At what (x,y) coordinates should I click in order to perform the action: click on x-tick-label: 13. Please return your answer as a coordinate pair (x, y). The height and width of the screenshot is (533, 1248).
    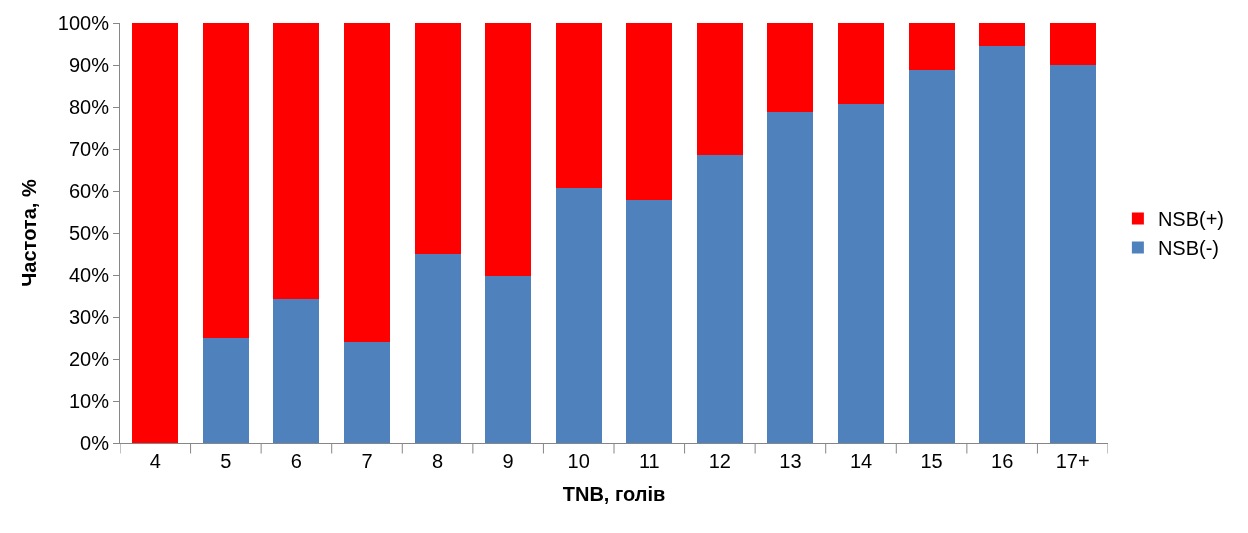
    Looking at the image, I should click on (790, 461).